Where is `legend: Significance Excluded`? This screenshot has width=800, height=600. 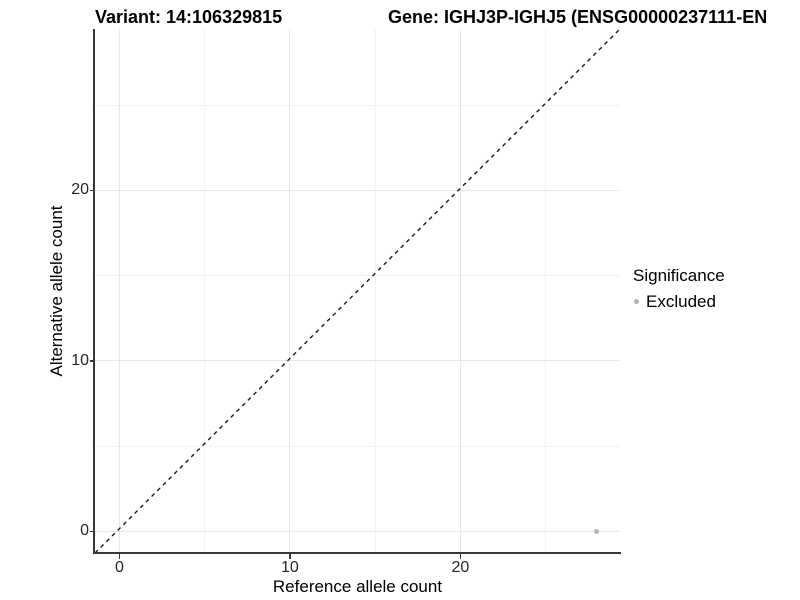 legend: Significance Excluded is located at coordinates (678, 288).